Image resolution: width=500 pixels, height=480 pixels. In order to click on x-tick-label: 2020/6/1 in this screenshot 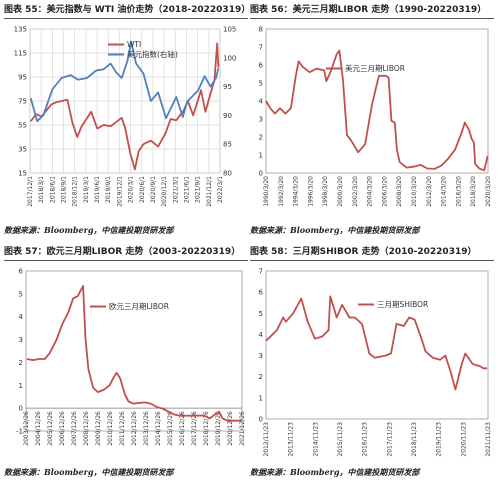, I will do `click(142, 189)`.